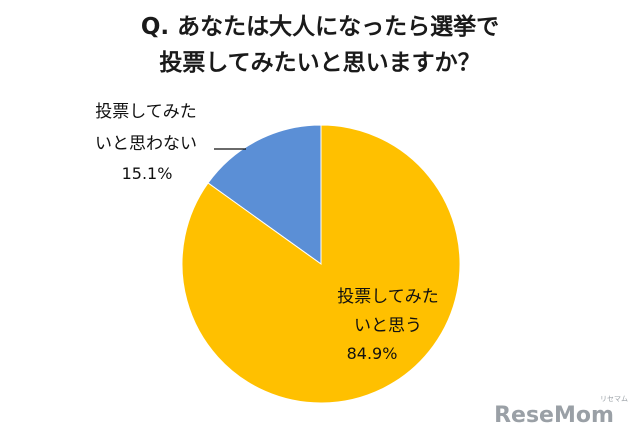  I want to click on data-label-want-line2: いと思う, so click(388, 326).